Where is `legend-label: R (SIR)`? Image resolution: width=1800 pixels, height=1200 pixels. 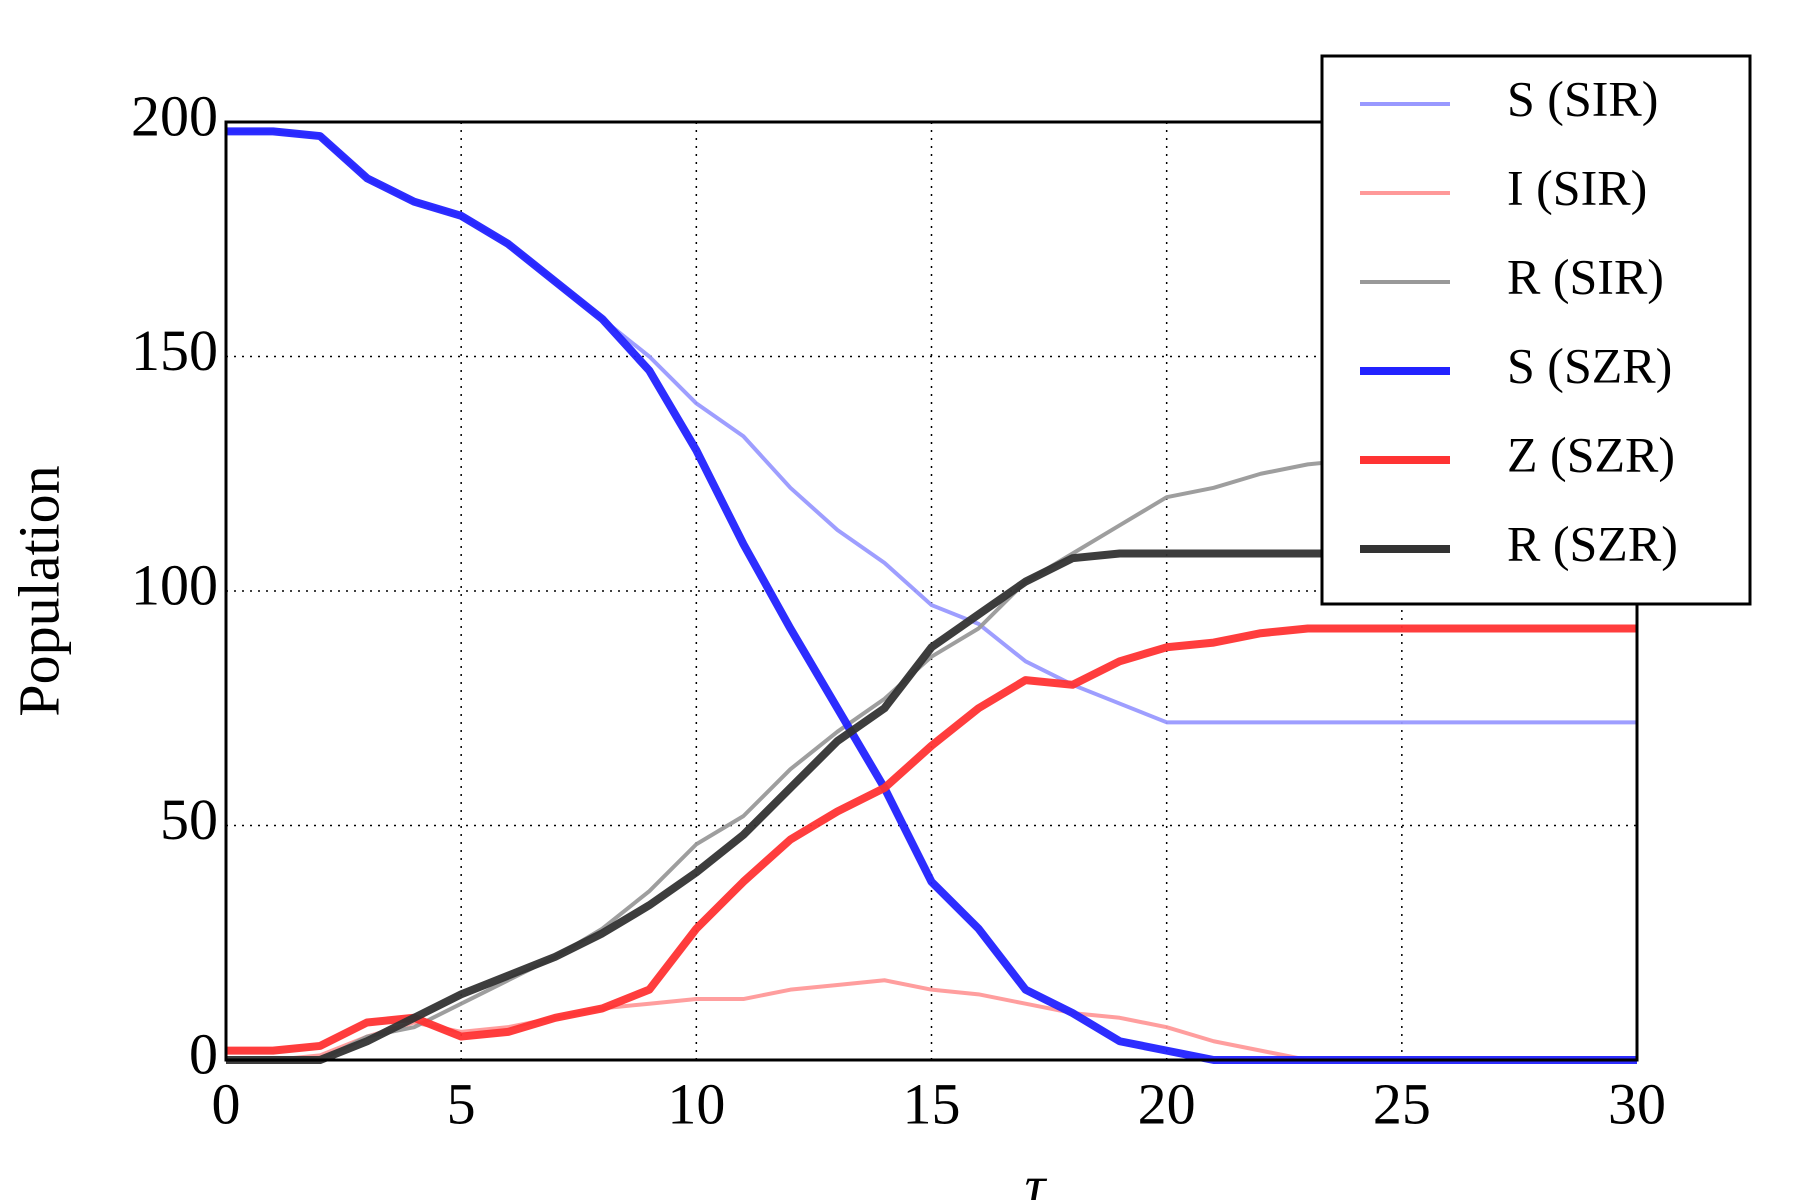 legend-label: R (SIR) is located at coordinates (1585, 276).